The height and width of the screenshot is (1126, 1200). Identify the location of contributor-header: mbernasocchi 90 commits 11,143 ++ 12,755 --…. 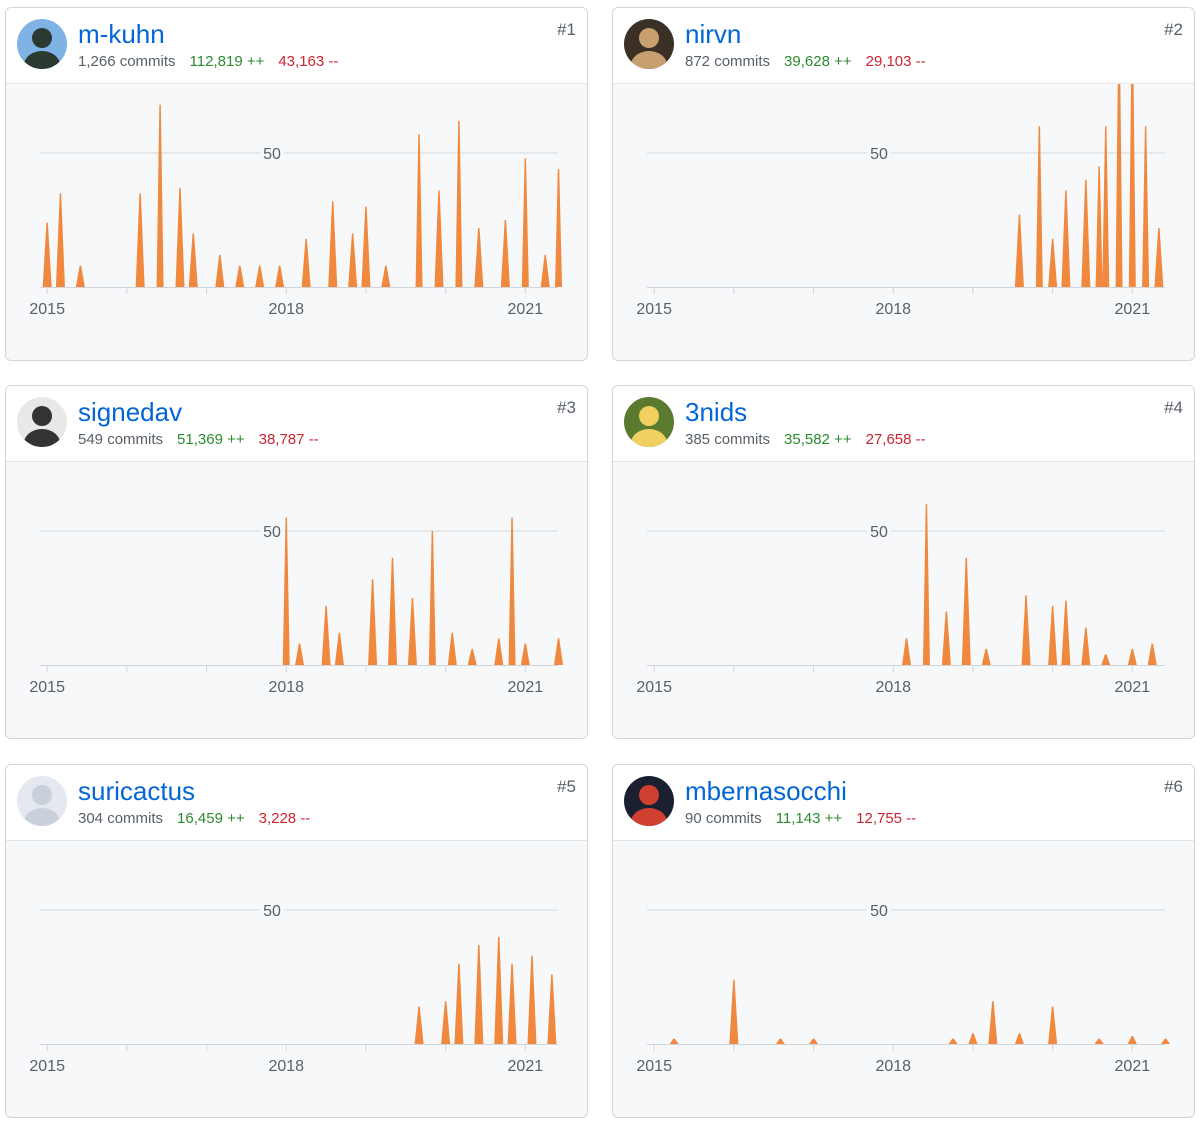
(903, 803).